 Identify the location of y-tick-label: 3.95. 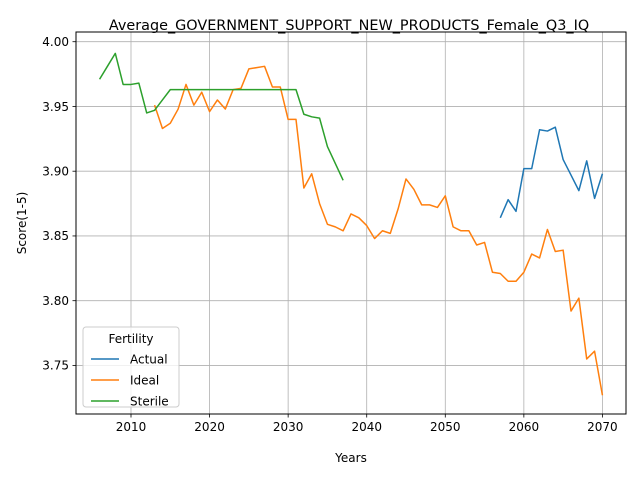
(55, 107).